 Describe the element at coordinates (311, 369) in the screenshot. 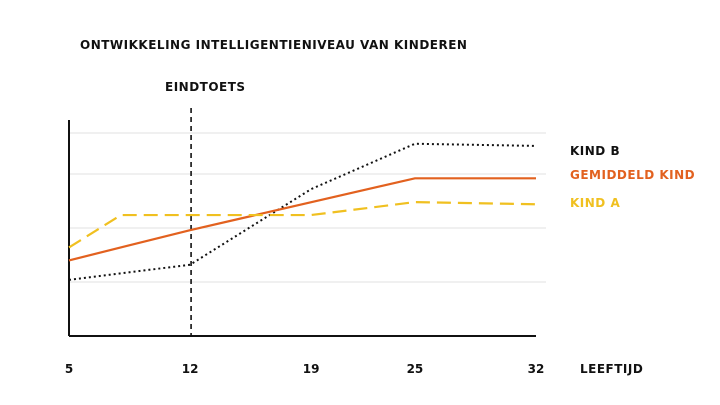

I see `x-tick-label: 19` at that location.